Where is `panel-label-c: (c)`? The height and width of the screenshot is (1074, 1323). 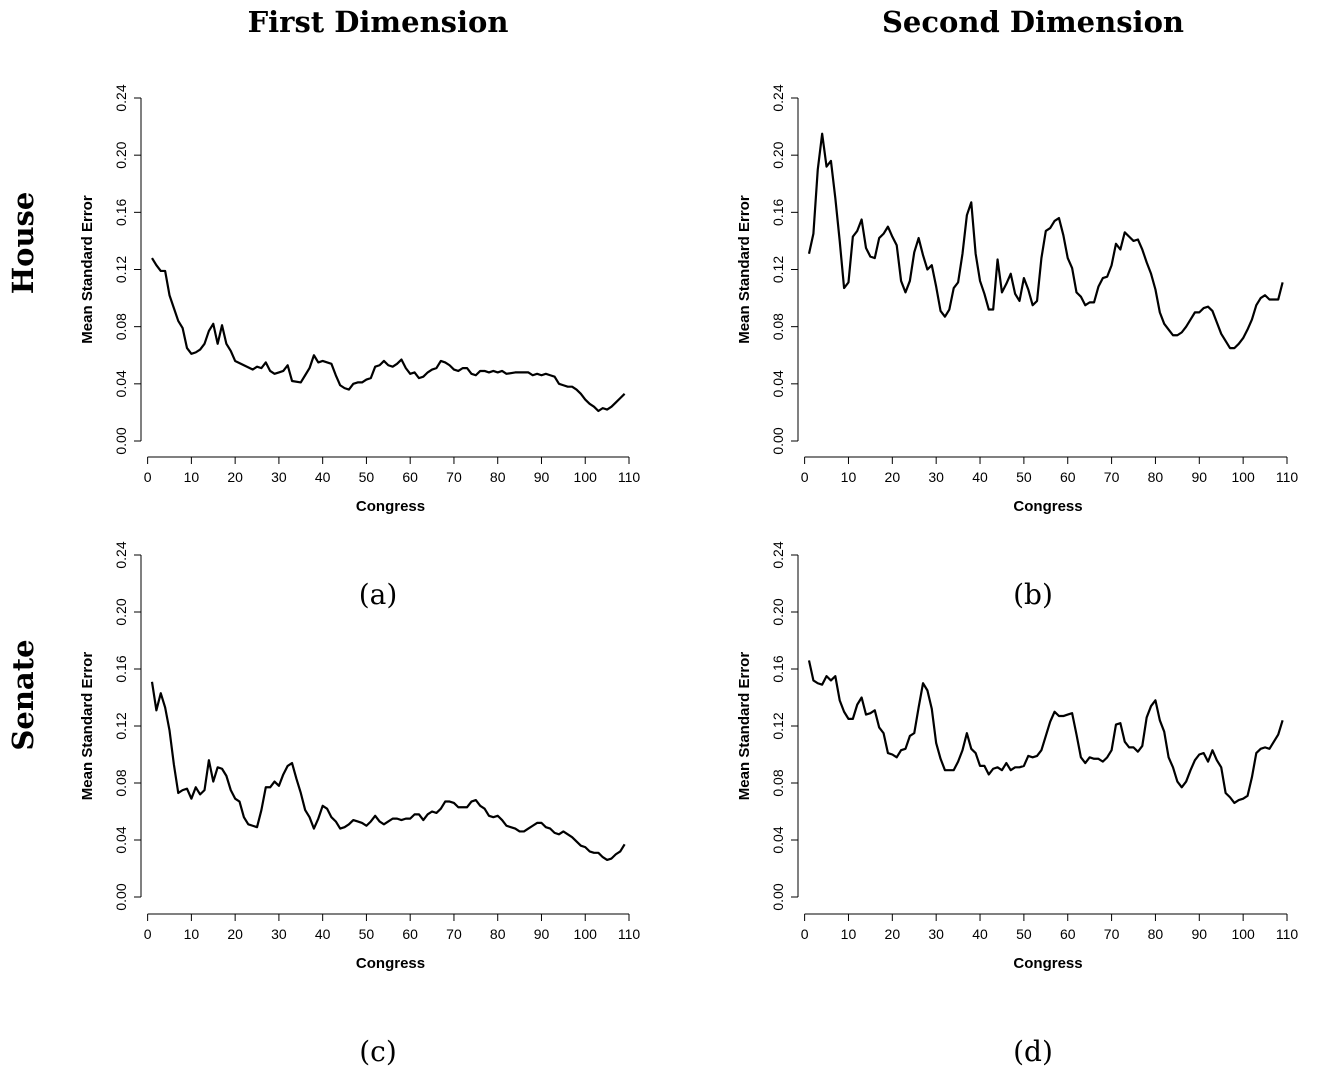 panel-label-c: (c) is located at coordinates (378, 1051).